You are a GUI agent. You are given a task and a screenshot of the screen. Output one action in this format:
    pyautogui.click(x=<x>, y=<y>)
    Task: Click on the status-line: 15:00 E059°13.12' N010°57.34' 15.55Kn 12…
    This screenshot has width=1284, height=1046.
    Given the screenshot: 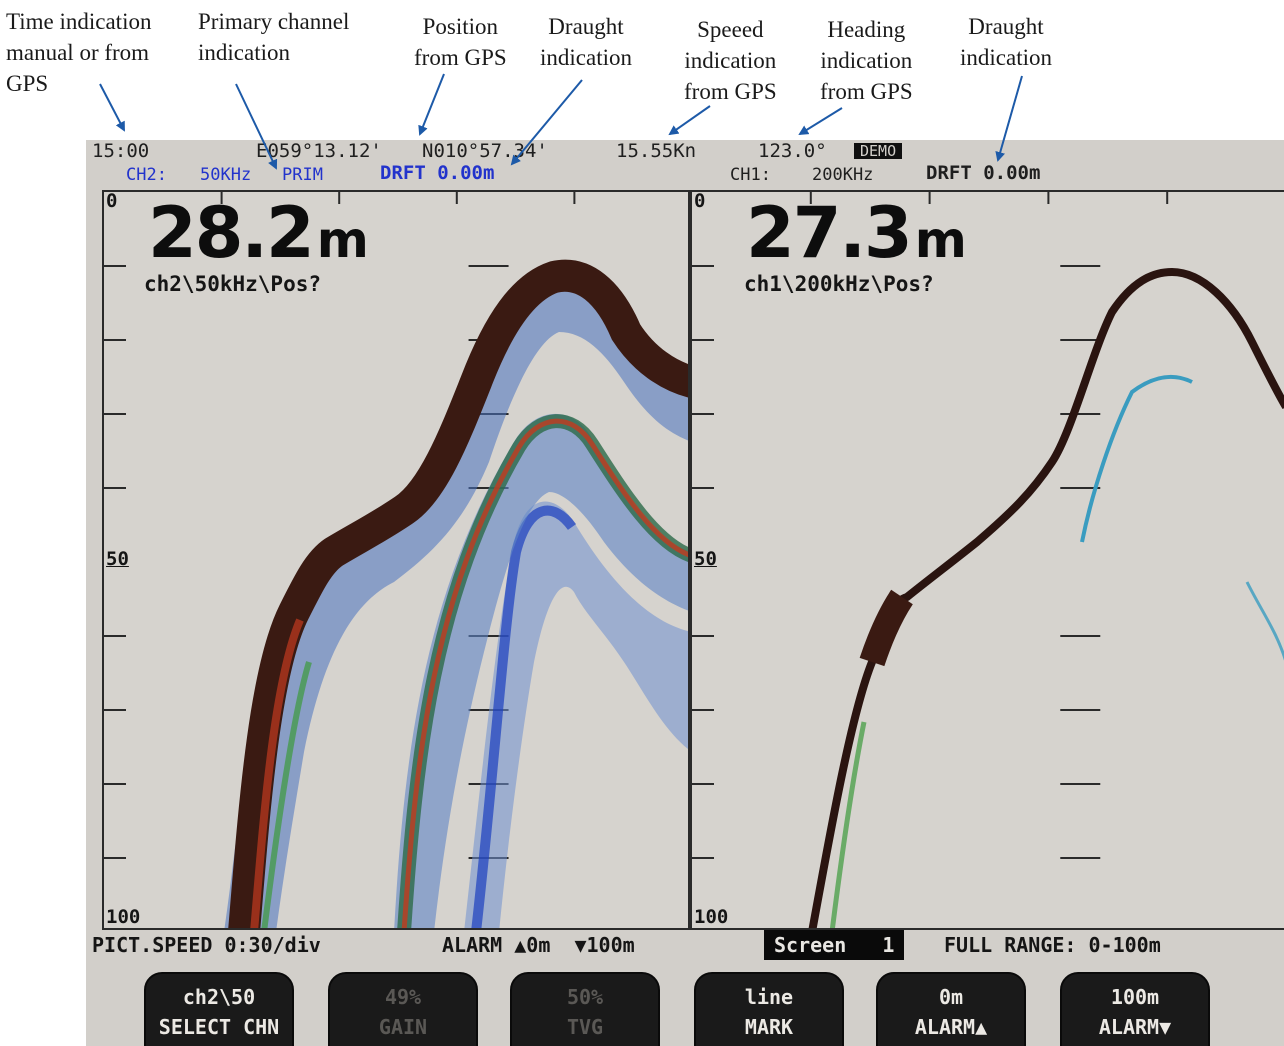 What is the action you would take?
    pyautogui.click(x=685, y=151)
    